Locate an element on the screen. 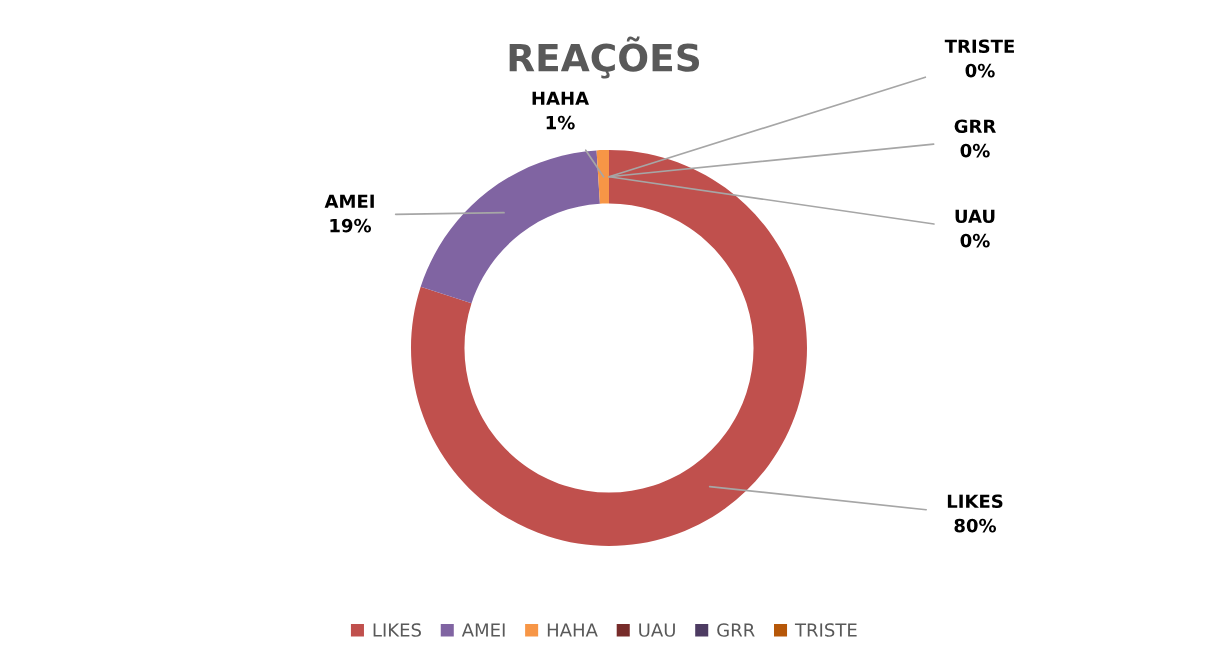 The image size is (1208, 670). legend-label: GRR is located at coordinates (736, 630).